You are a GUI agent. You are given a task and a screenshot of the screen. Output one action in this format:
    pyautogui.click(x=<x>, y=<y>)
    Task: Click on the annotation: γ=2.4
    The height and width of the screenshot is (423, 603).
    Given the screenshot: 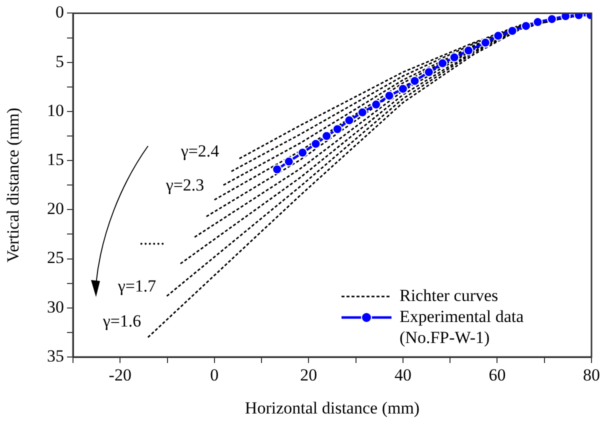 What is the action you would take?
    pyautogui.click(x=200, y=150)
    